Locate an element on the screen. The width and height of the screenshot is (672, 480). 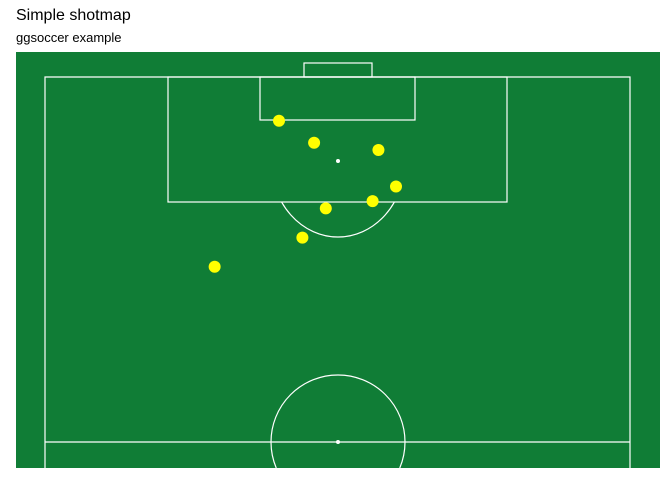
penalty-arc is located at coordinates (338, 220).